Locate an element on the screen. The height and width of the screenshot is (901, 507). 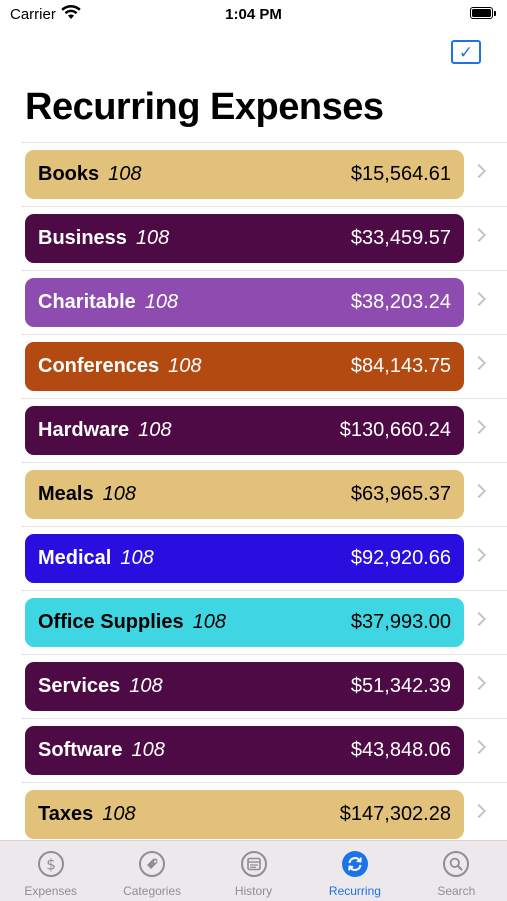
category-amount: $130,660.24 is located at coordinates (395, 430).